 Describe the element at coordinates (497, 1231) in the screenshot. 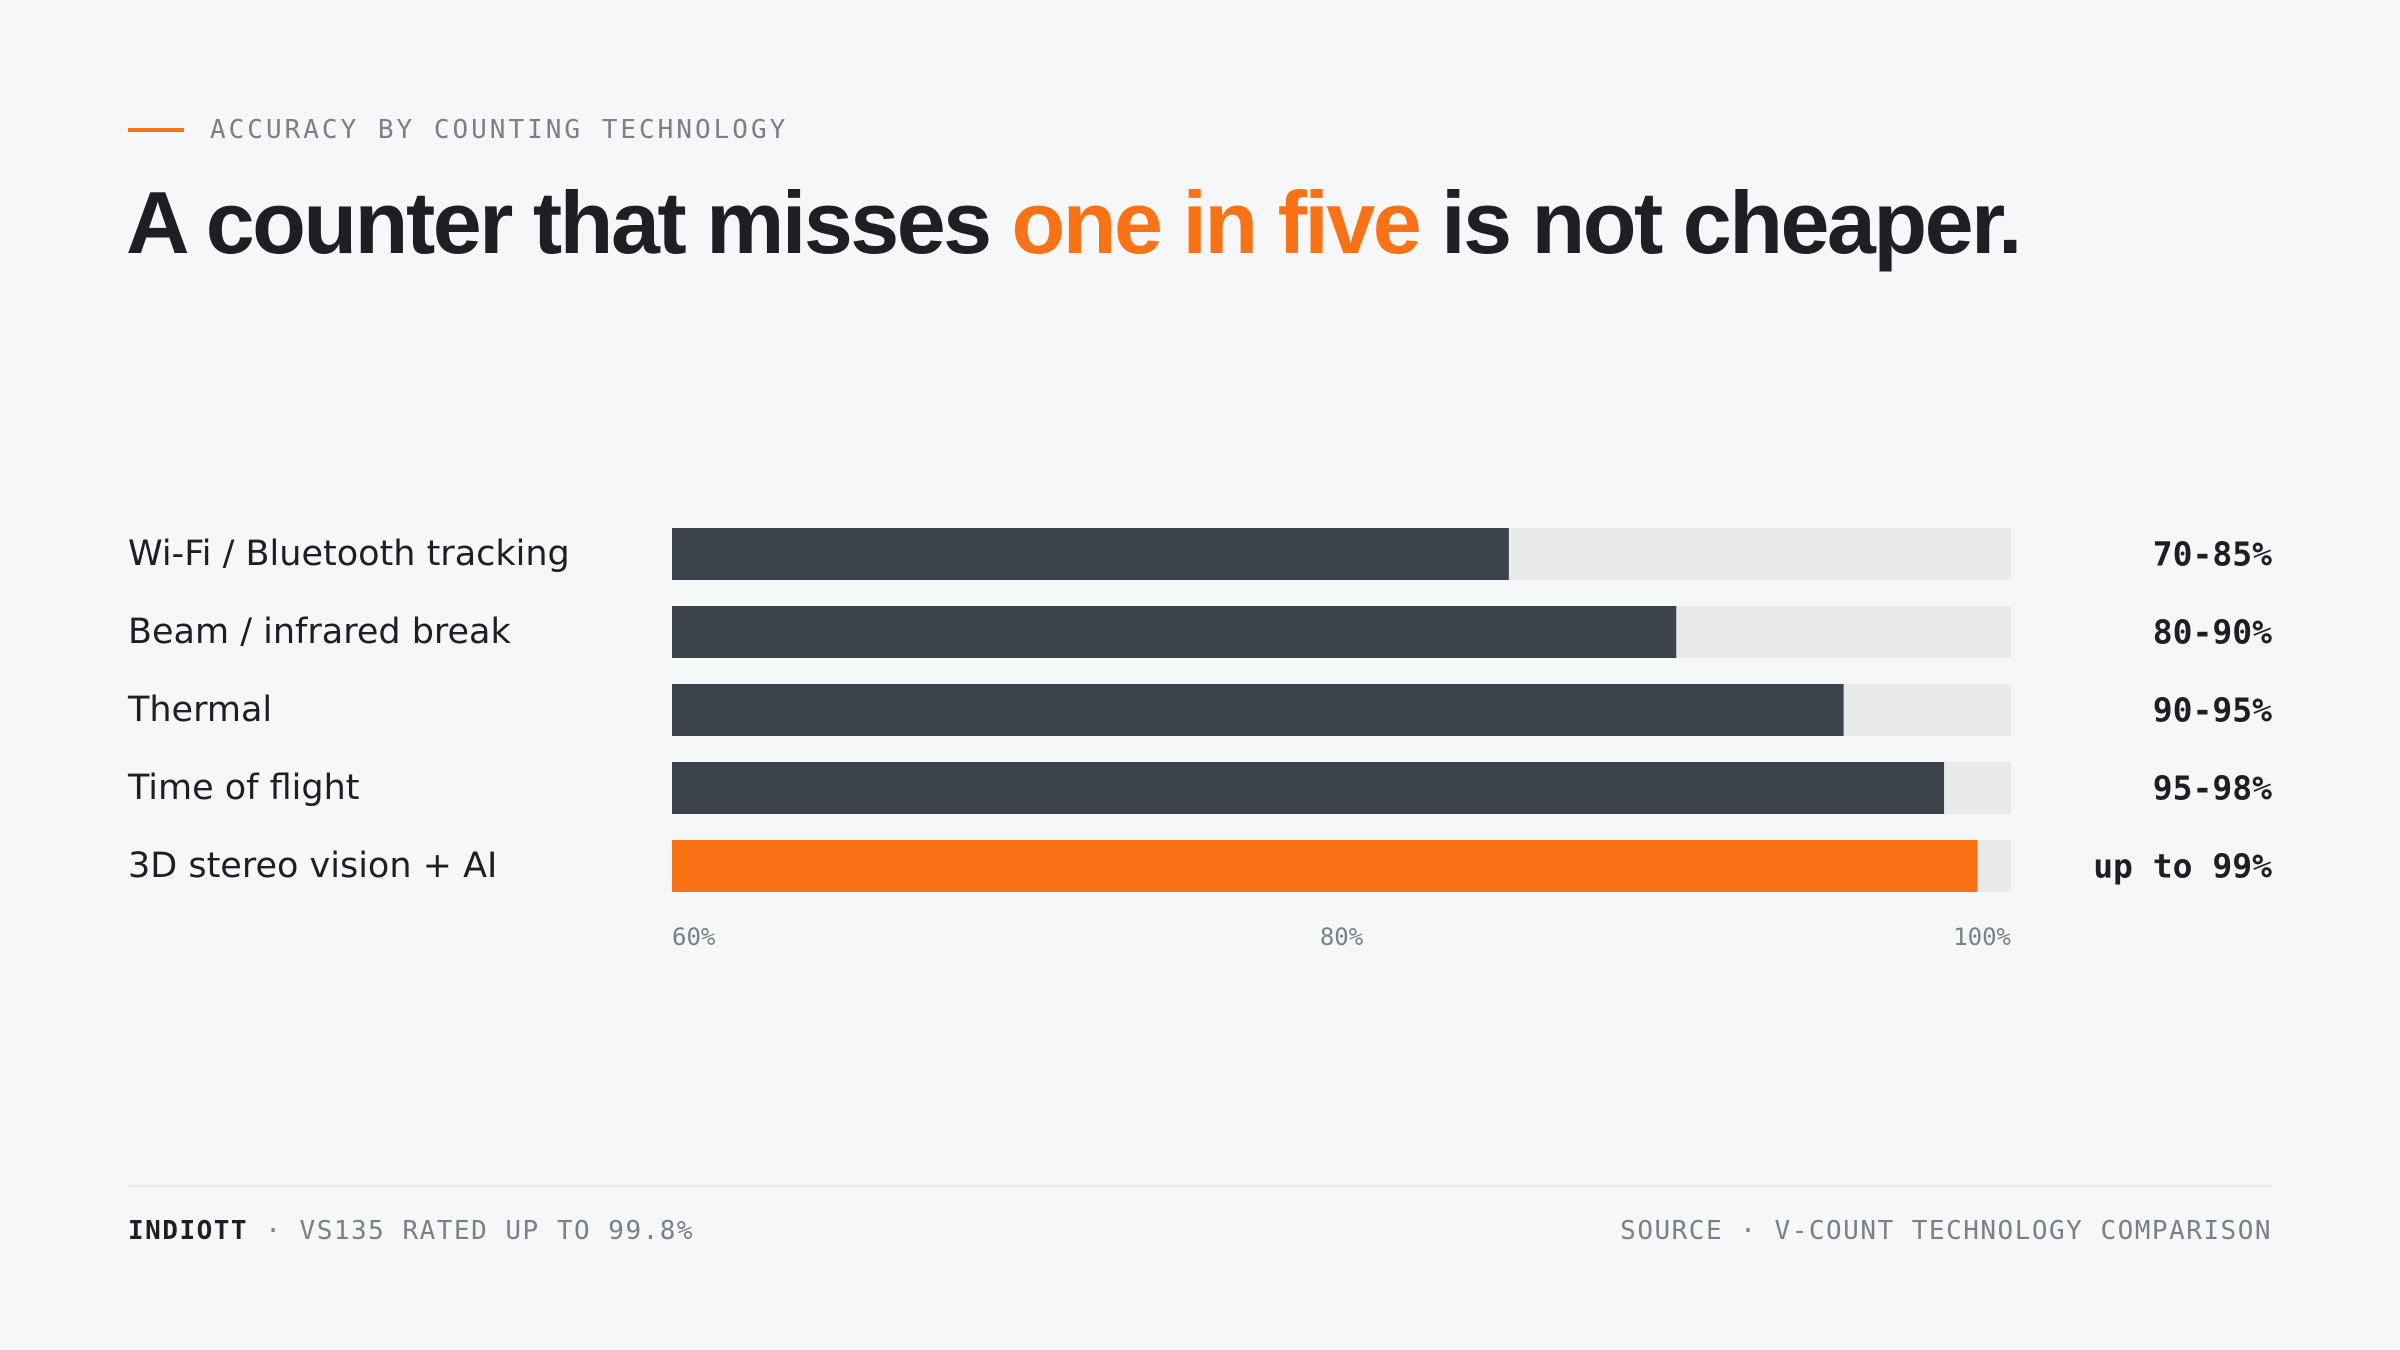

I see `footer-note: VS135 RATED UP TO 99.8%` at that location.